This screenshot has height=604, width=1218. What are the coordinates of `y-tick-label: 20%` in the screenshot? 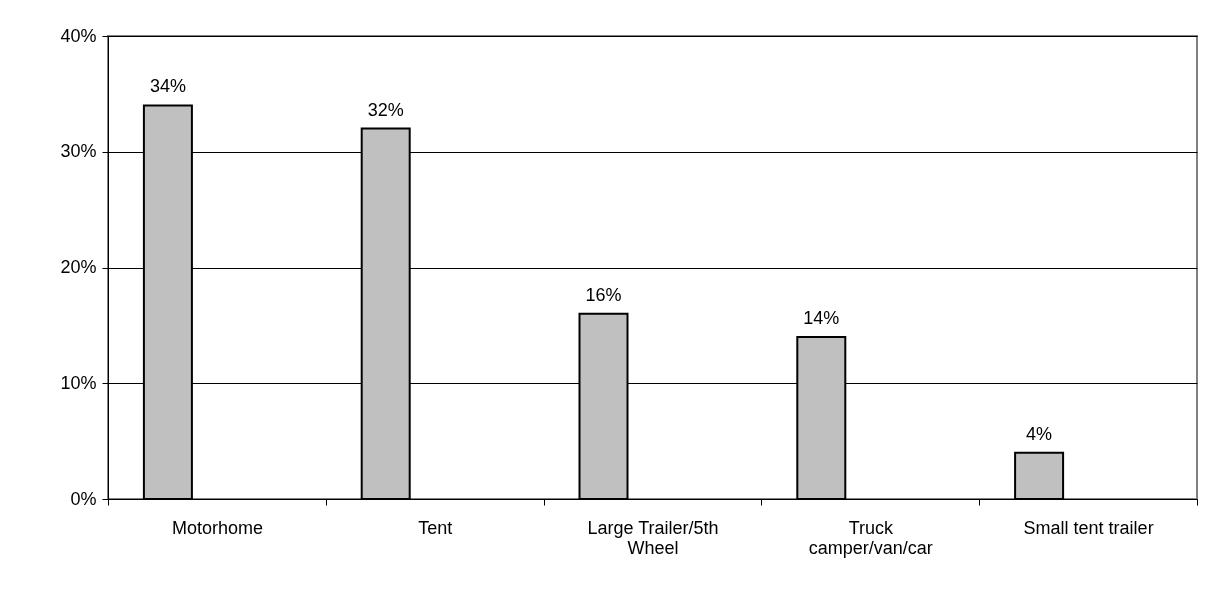 It's located at (78, 267).